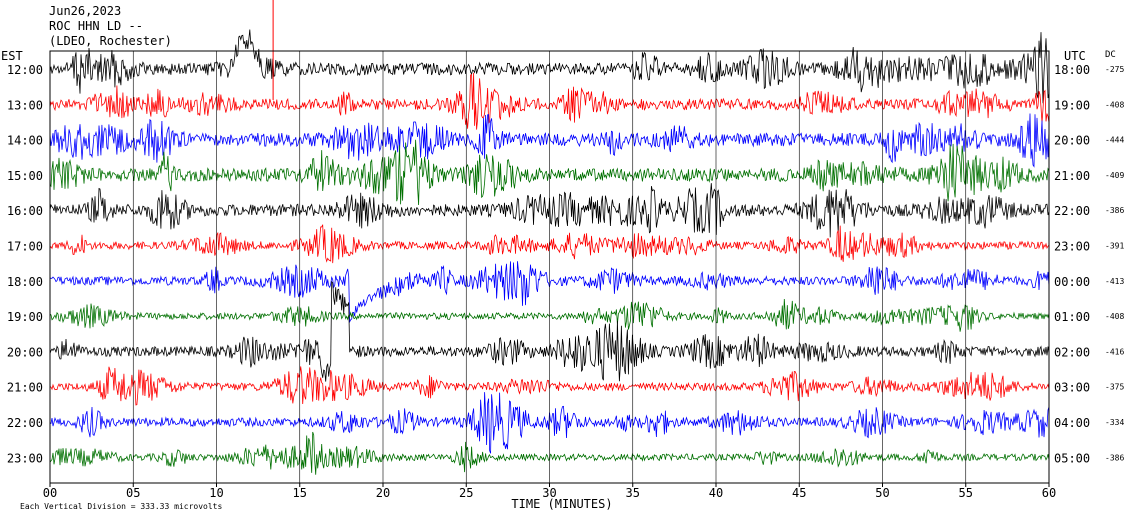 The height and width of the screenshot is (519, 1130). I want to click on est-hour-label: 12:00, so click(25, 70).